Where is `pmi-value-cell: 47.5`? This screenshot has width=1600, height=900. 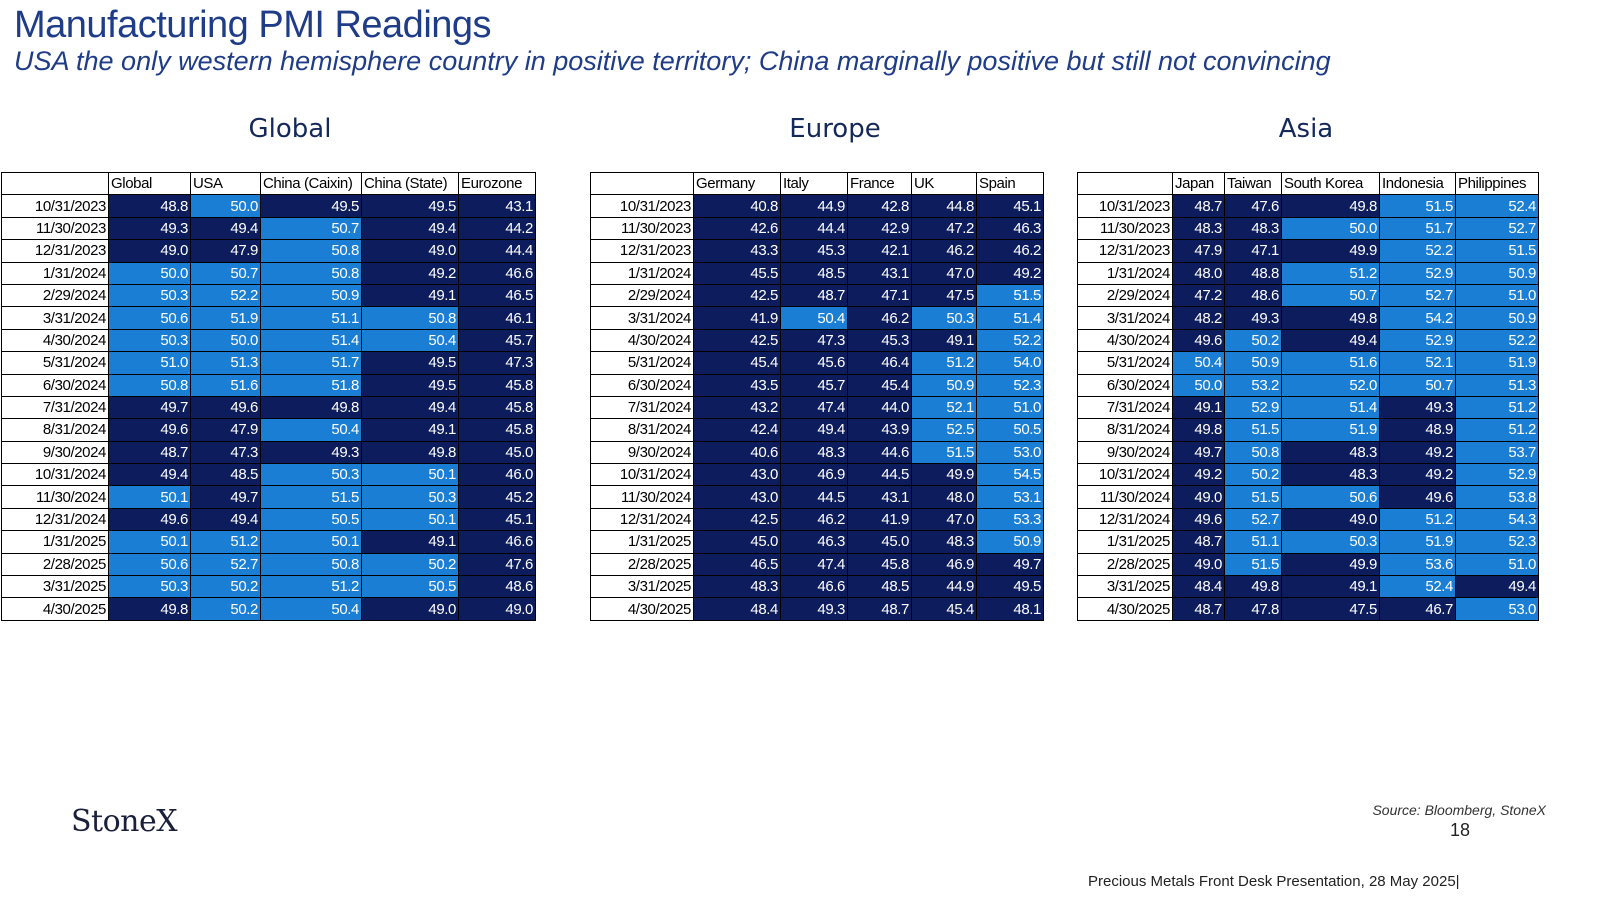
pmi-value-cell: 47.5 is located at coordinates (944, 295).